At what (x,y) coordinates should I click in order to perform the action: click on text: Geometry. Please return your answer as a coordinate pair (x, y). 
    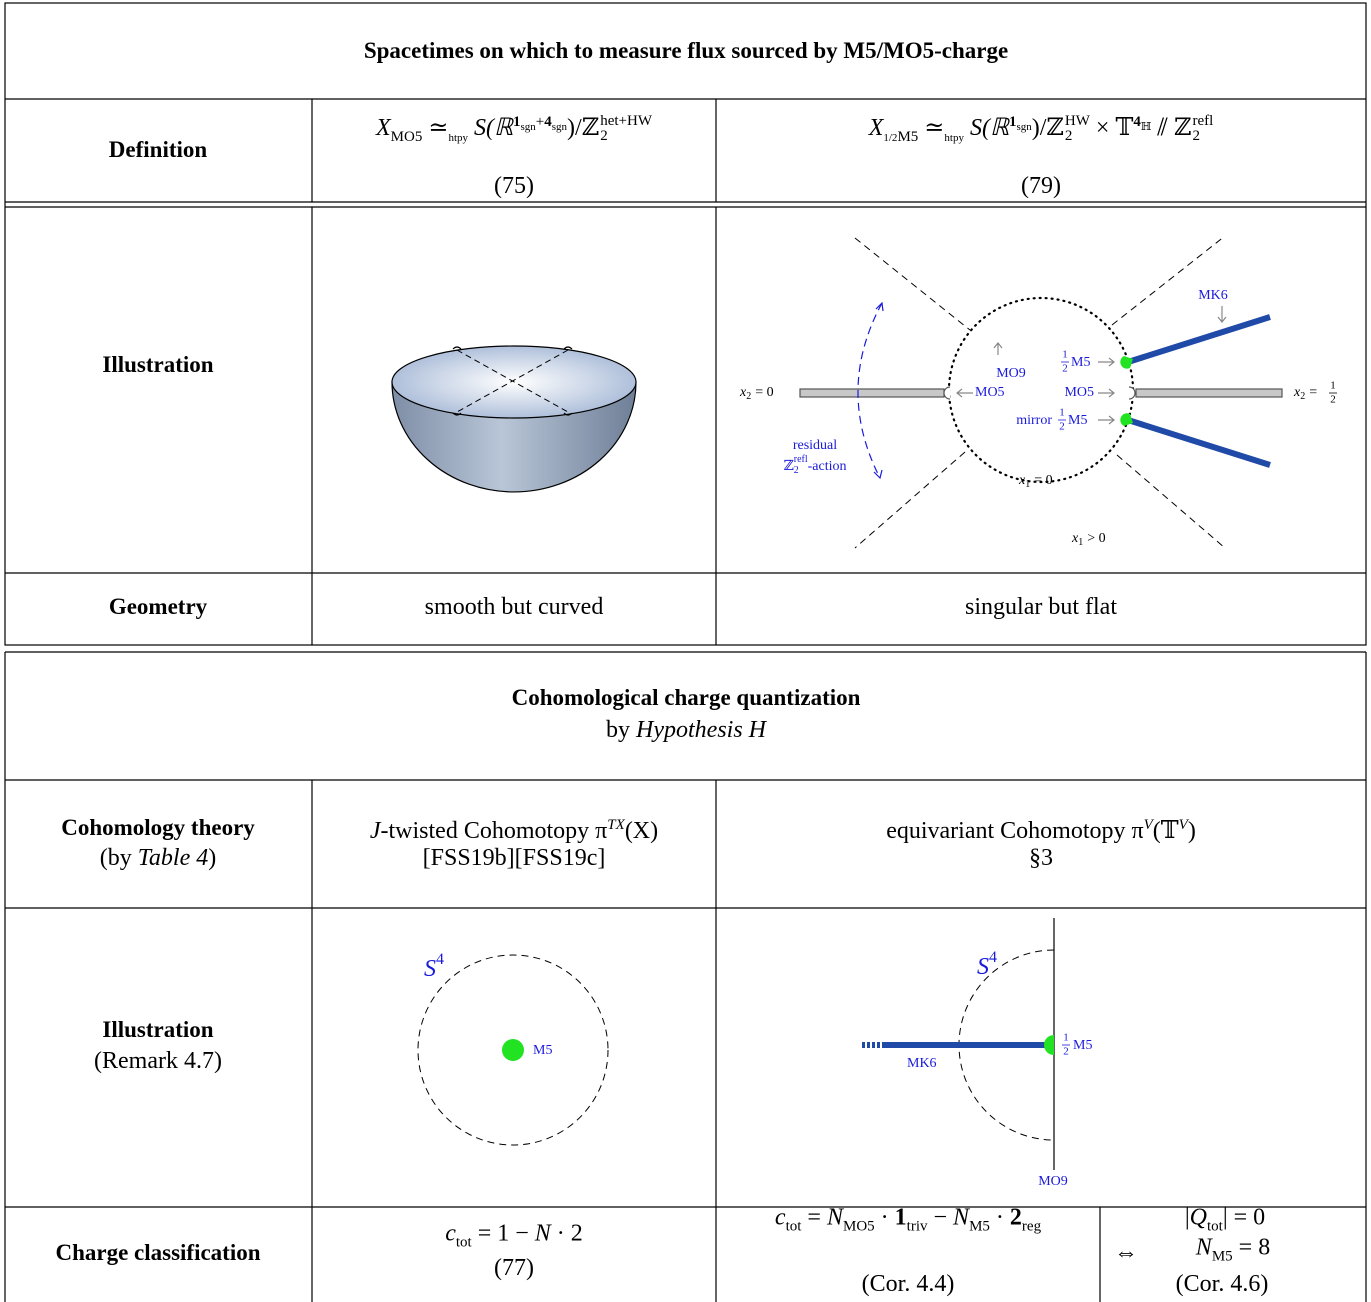
    Looking at the image, I should click on (158, 606).